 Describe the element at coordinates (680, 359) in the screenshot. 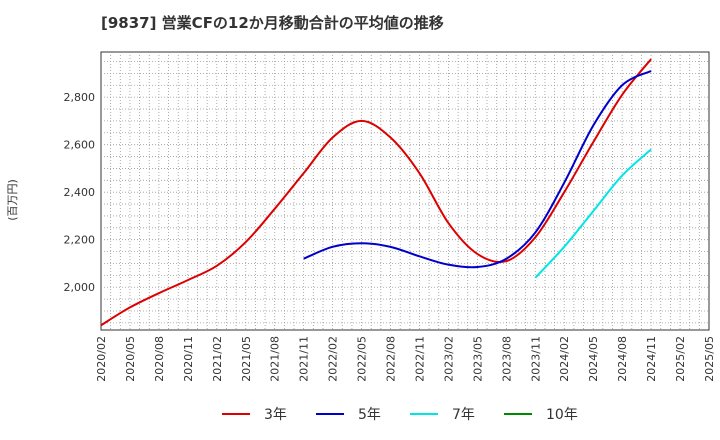

I see `x-tick-label: 2025/02` at that location.